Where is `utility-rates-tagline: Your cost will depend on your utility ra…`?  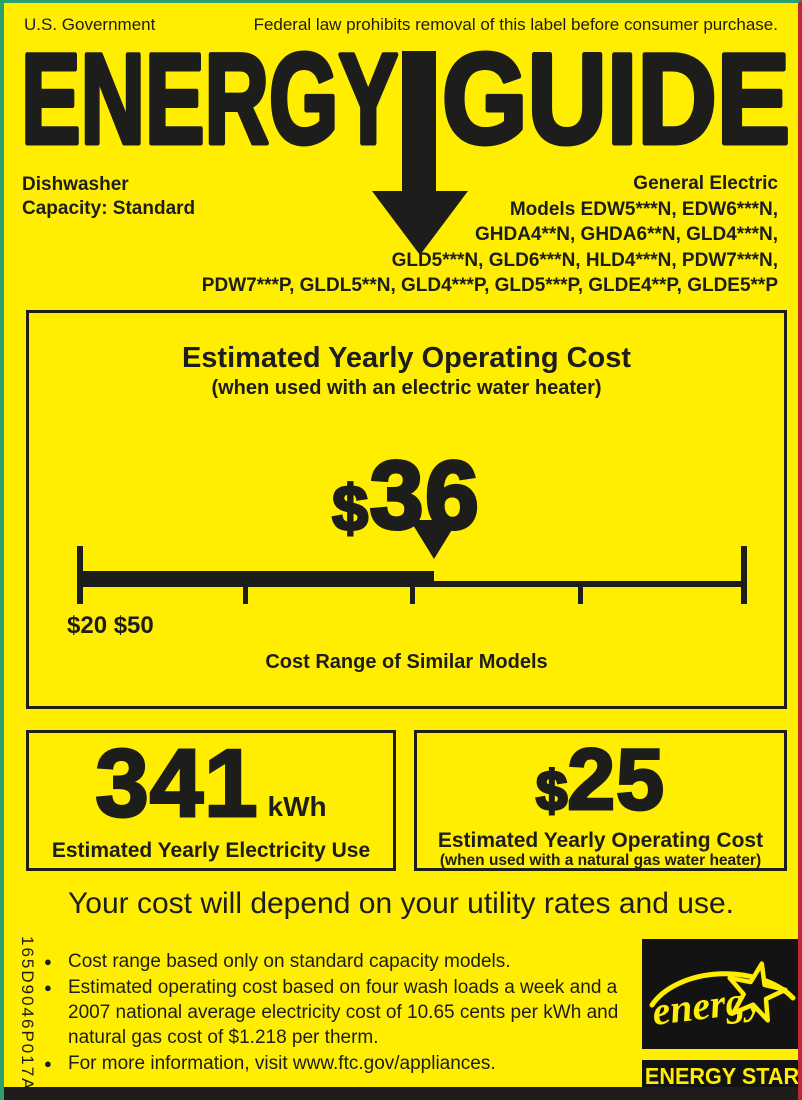 utility-rates-tagline: Your cost will depend on your utility ra… is located at coordinates (401, 903).